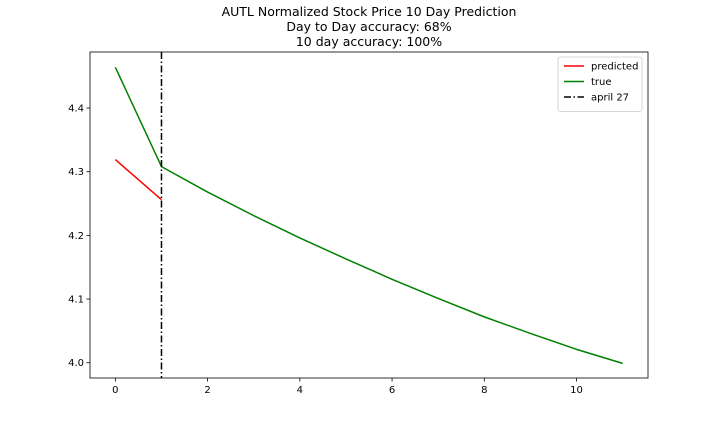 Image resolution: width=720 pixels, height=432 pixels. What do you see at coordinates (300, 390) in the screenshot?
I see `x-tick-label: 4` at bounding box center [300, 390].